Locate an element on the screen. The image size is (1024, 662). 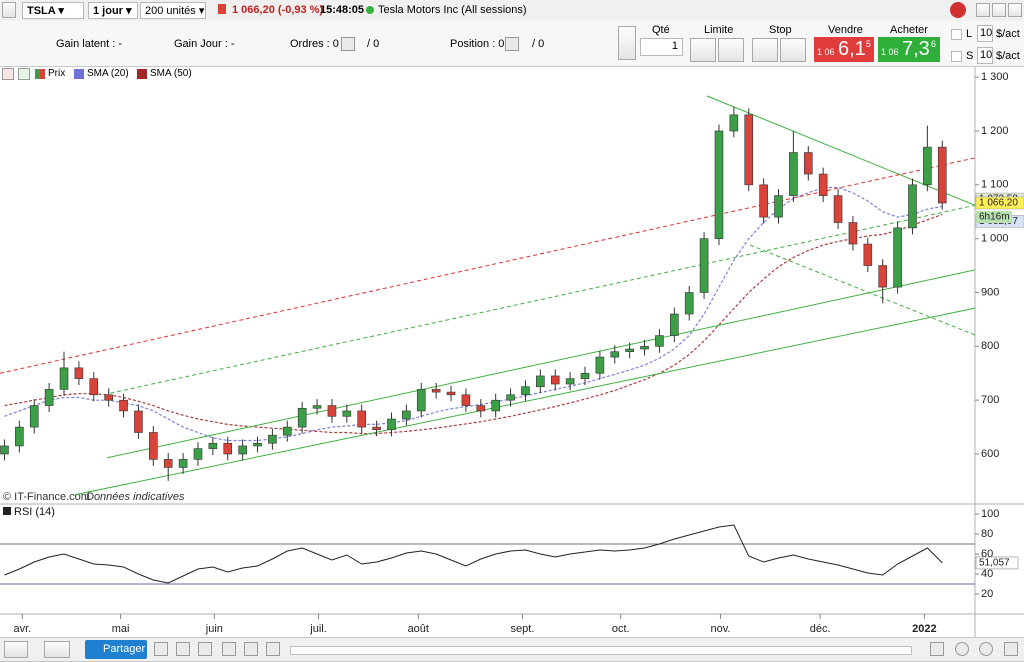
long-qty: 10 is located at coordinates (985, 33).